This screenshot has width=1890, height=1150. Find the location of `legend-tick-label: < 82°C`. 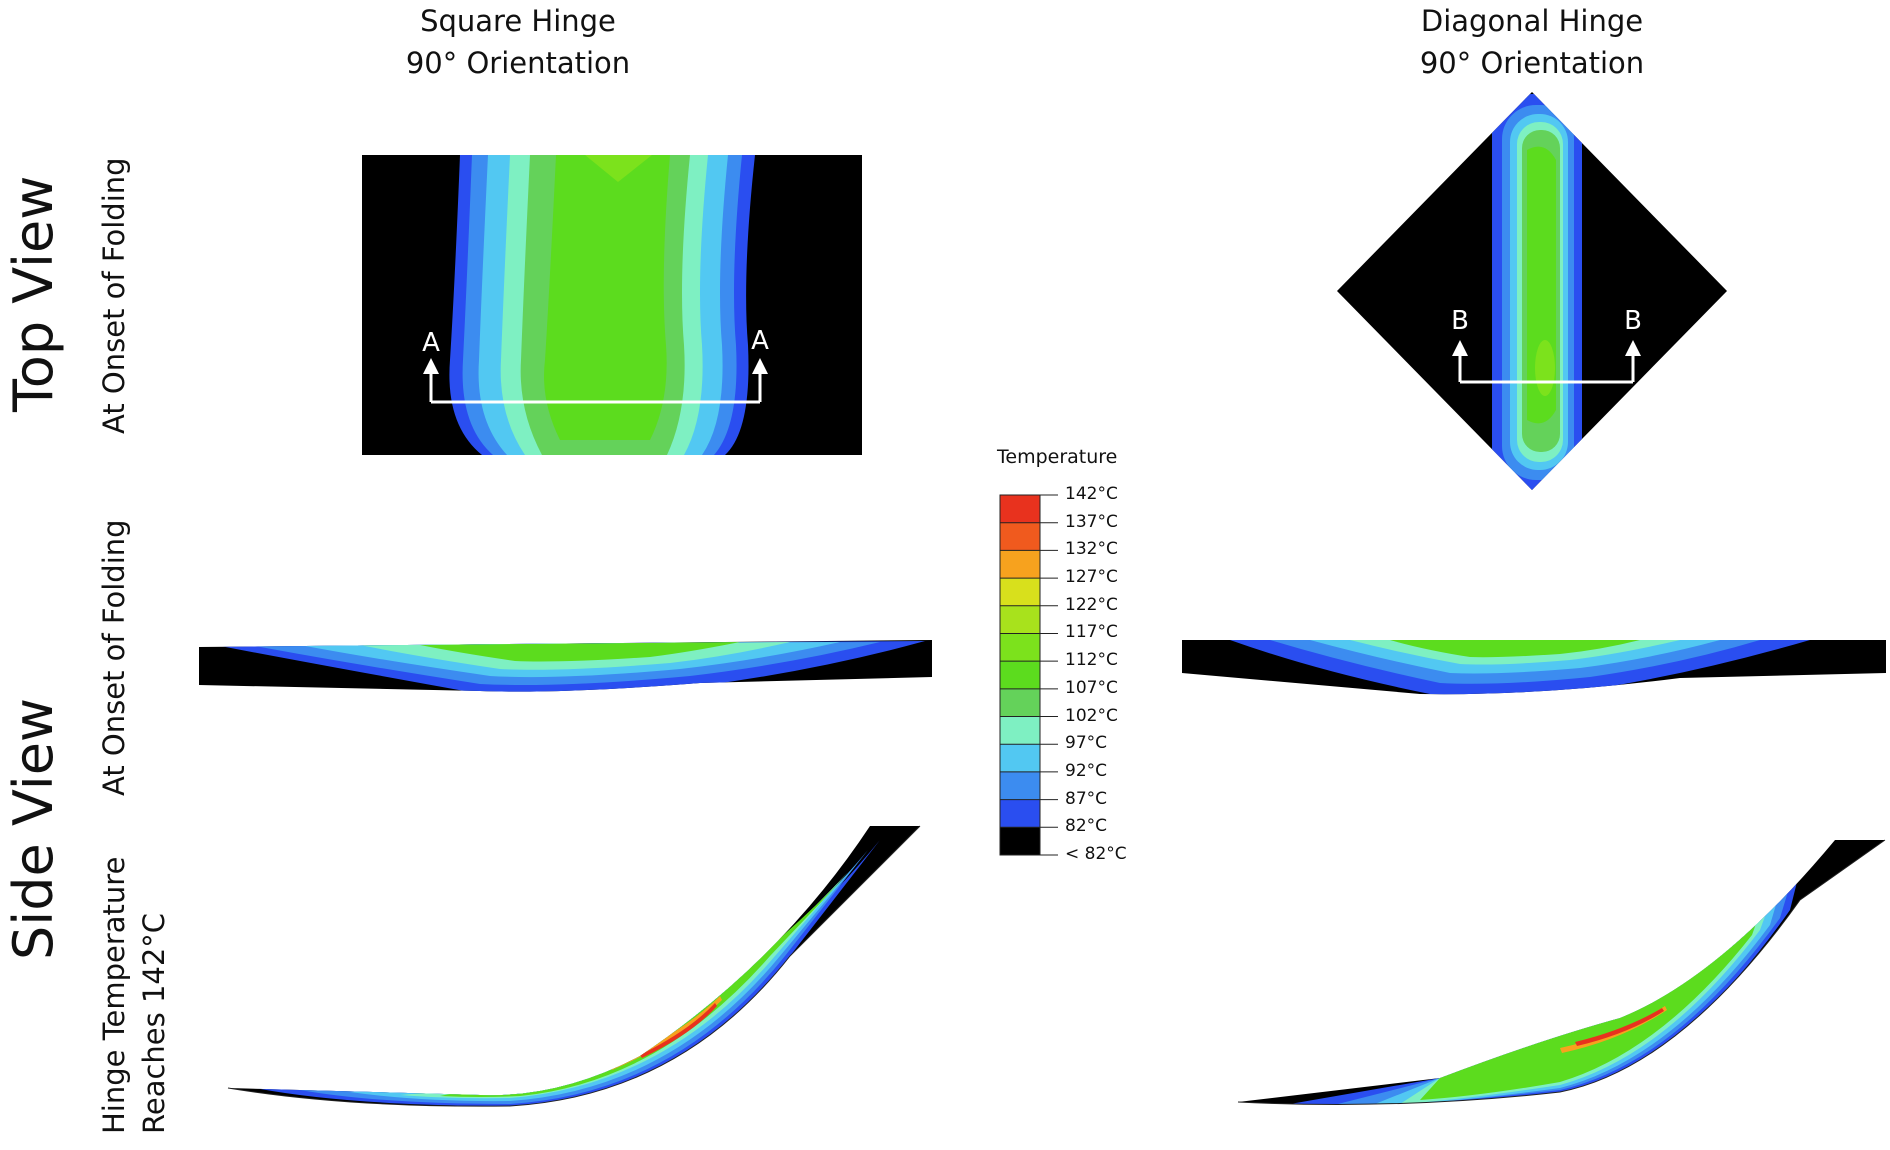

legend-tick-label: < 82°C is located at coordinates (1096, 854).